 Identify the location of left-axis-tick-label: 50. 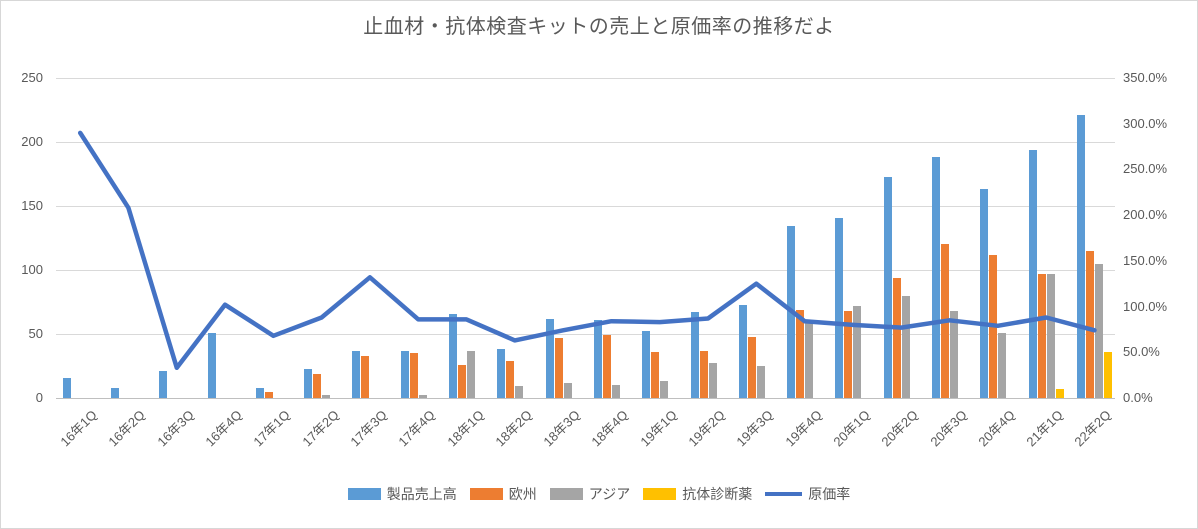
(35, 333).